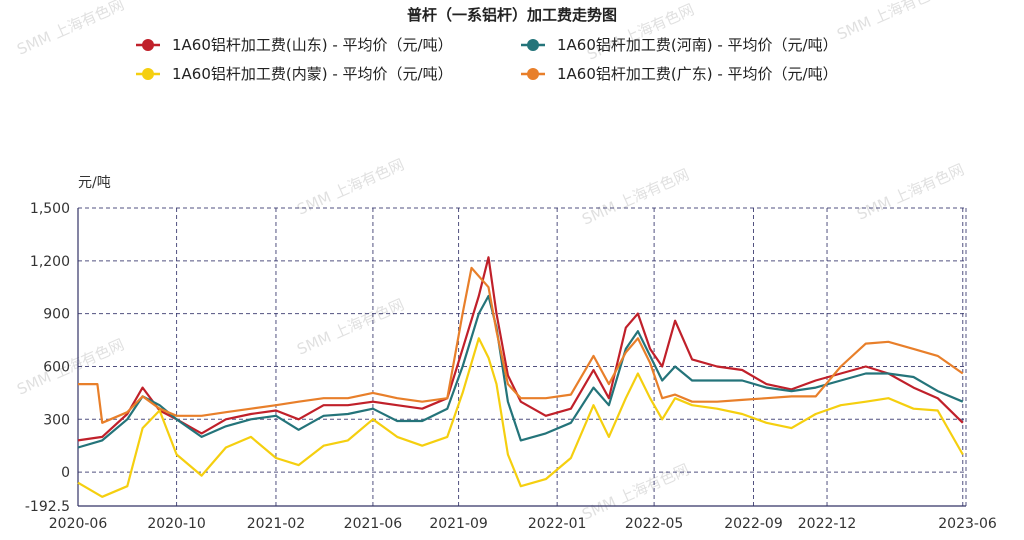 Image resolution: width=1024 pixels, height=540 pixels. Describe the element at coordinates (56, 420) in the screenshot. I see `y-tick-label: 300` at that location.